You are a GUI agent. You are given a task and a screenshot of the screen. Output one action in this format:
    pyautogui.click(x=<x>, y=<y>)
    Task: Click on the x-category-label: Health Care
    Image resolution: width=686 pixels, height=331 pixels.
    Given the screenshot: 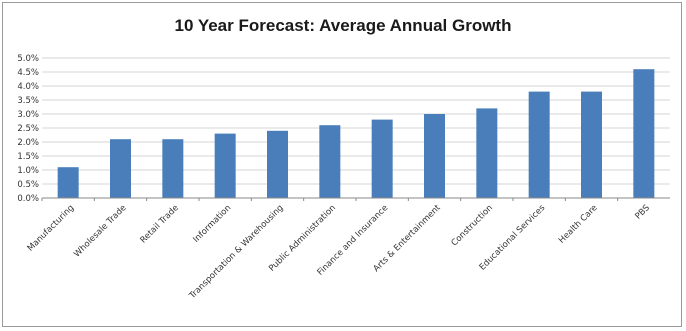 What is the action you would take?
    pyautogui.click(x=578, y=224)
    